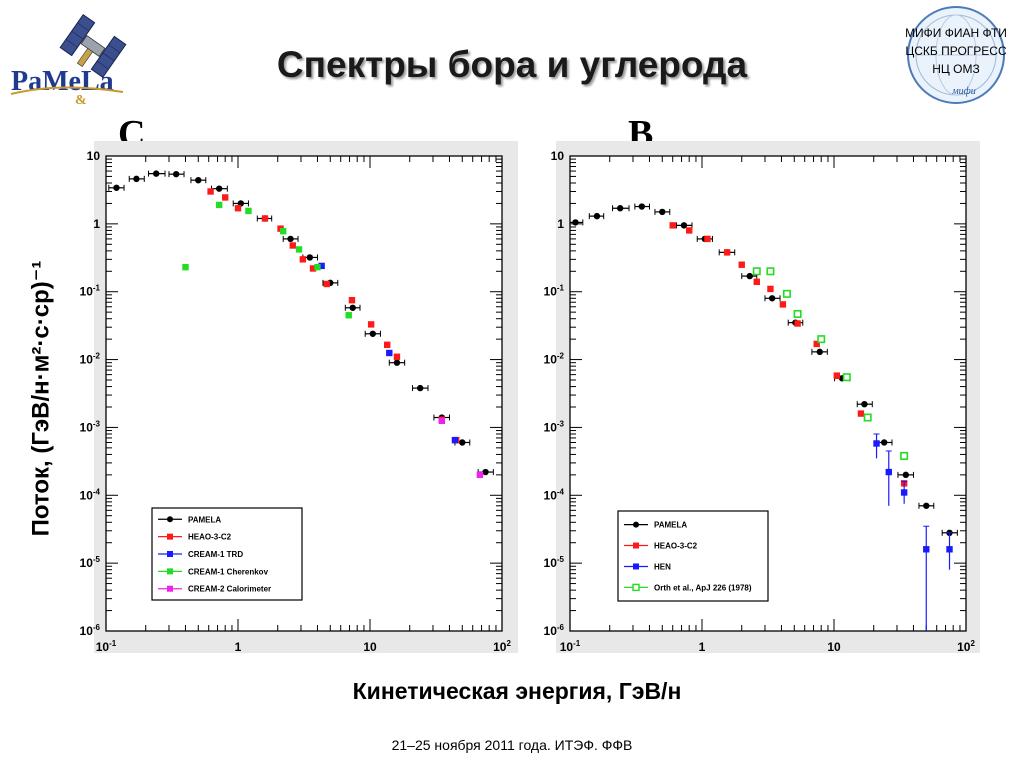 The width and height of the screenshot is (1024, 768). Describe the element at coordinates (512, 745) in the screenshot. I see `footer-text: 21–25 ноября 2011 года. ИТЭФ. ФФВ` at that location.